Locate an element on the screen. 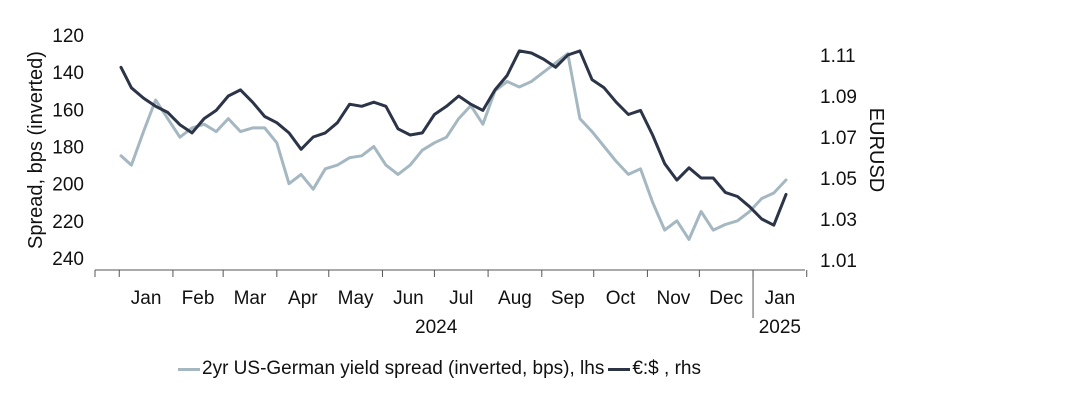 This screenshot has height=400, width=1088. x-month-label: May is located at coordinates (356, 298).